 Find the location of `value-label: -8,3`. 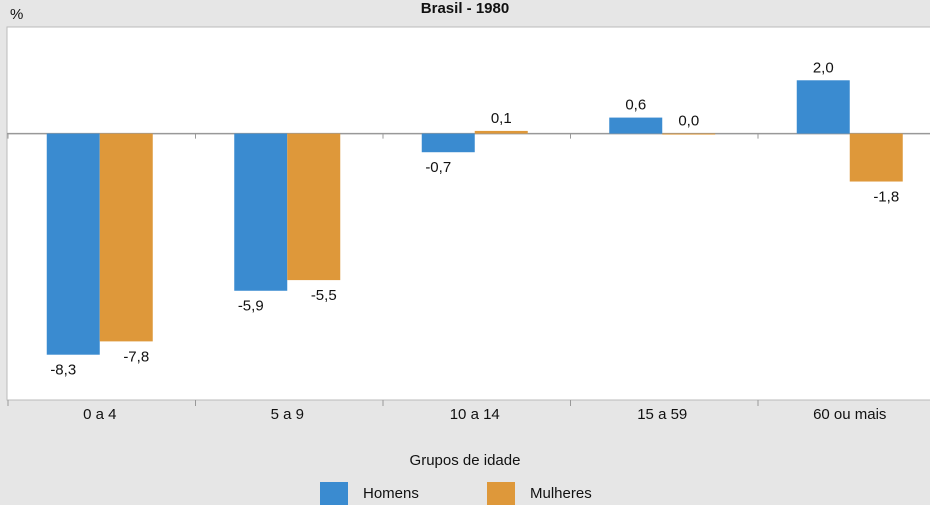

value-label: -8,3 is located at coordinates (63, 370).